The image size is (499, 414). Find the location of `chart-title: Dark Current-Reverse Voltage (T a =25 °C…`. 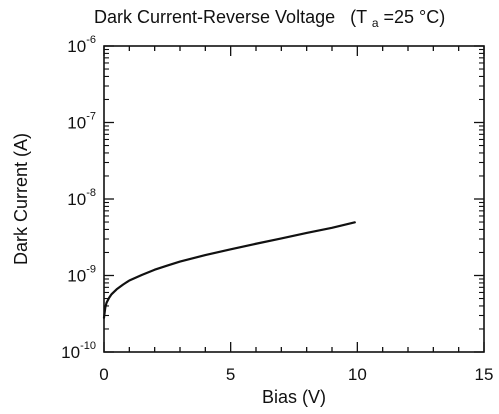

chart-title: Dark Current-Reverse Voltage (T a =25 °C… is located at coordinates (269, 19).